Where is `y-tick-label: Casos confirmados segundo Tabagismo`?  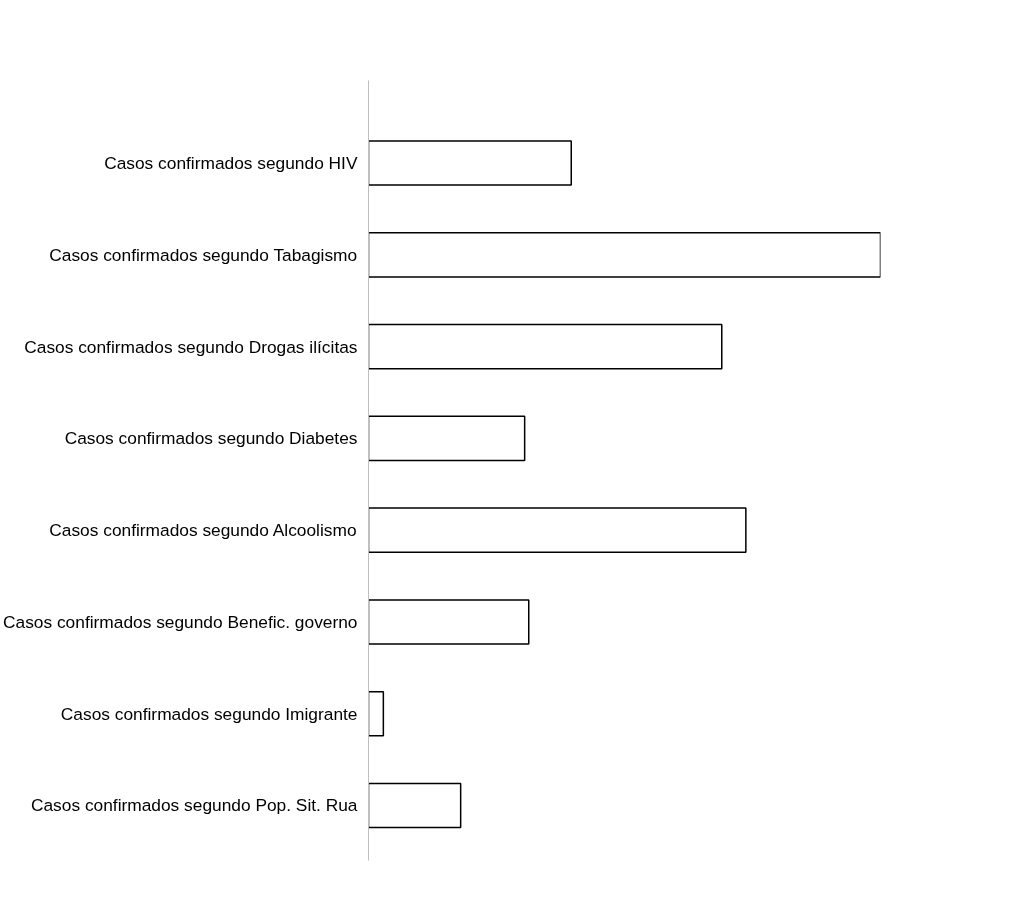 y-tick-label: Casos confirmados segundo Tabagismo is located at coordinates (203, 254).